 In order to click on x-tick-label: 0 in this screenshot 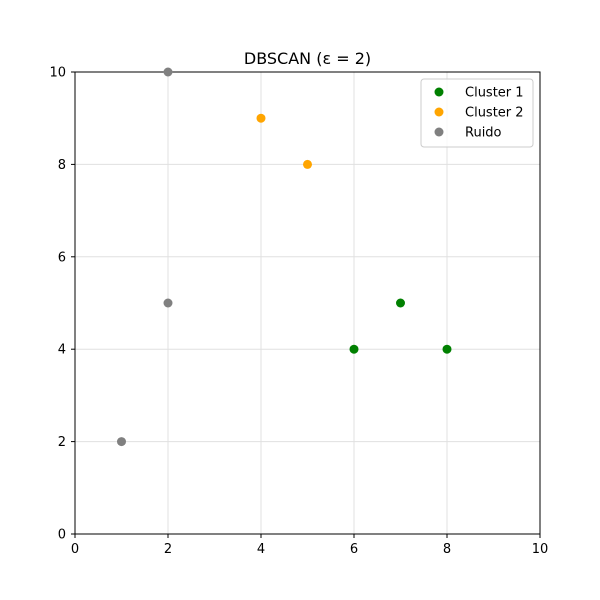, I will do `click(75, 549)`.